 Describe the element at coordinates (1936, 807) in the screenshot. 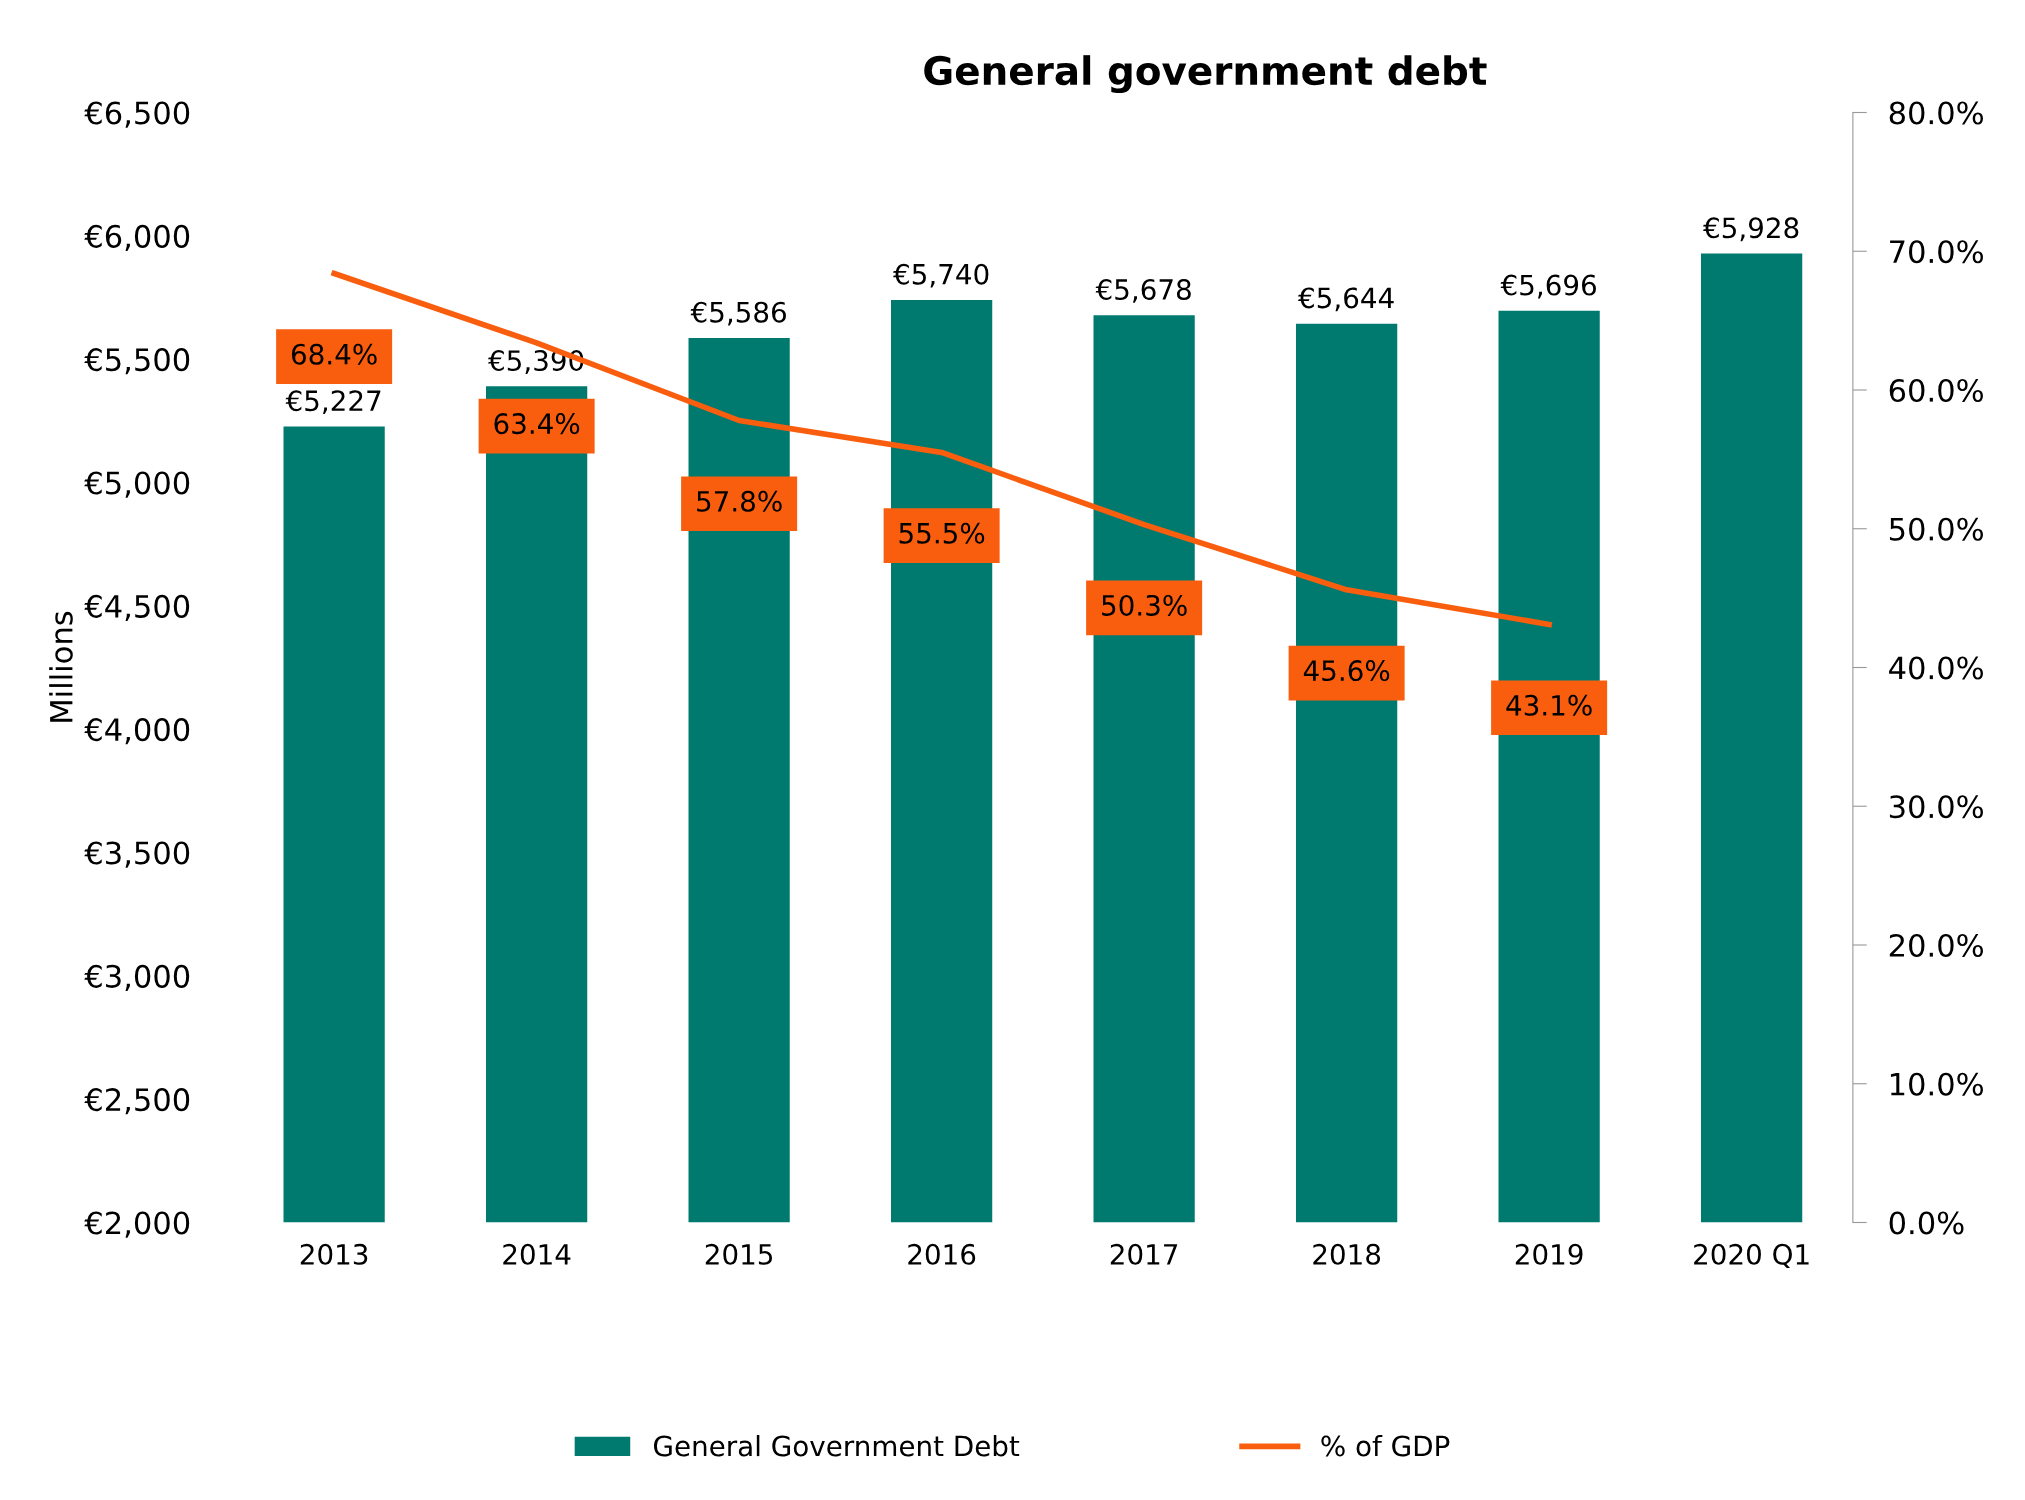

I see `y2-tick-label: 30.0%` at that location.